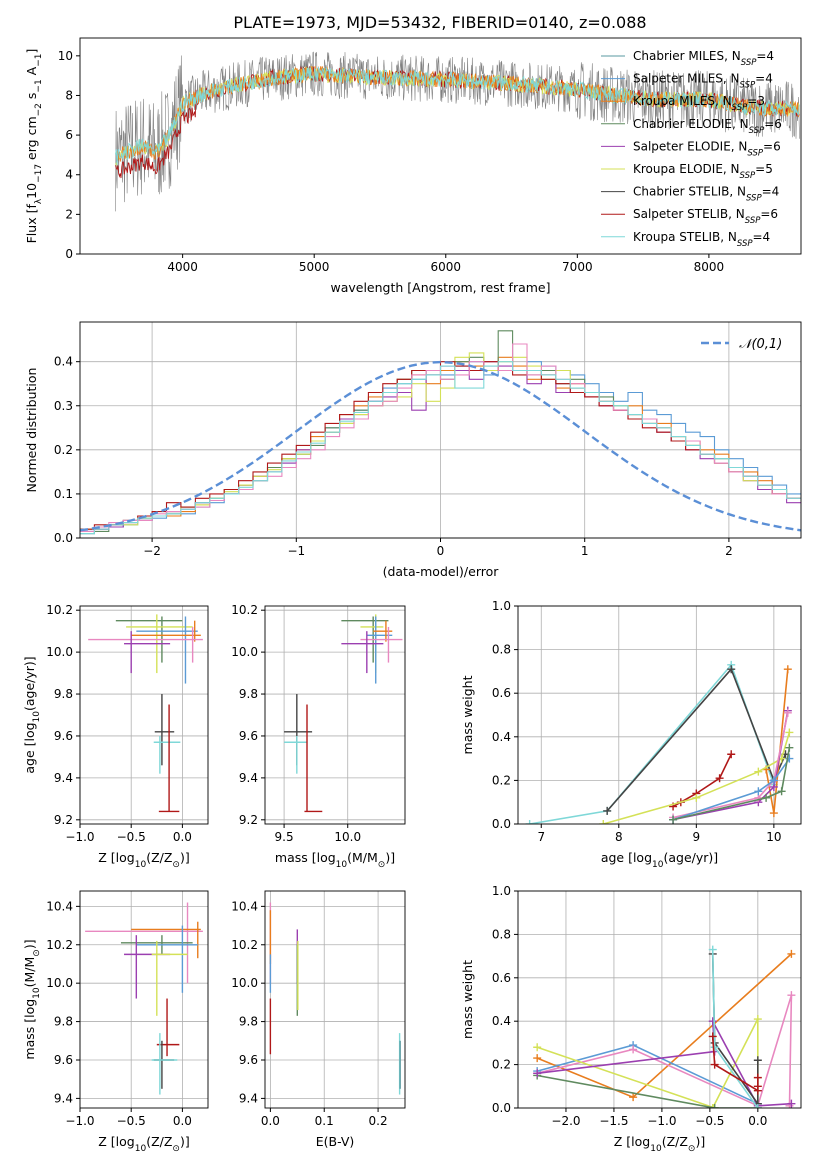 This screenshot has height=1170, width=819. What do you see at coordinates (182, 267) in the screenshot?
I see `x-tick-label: 4000` at bounding box center [182, 267].